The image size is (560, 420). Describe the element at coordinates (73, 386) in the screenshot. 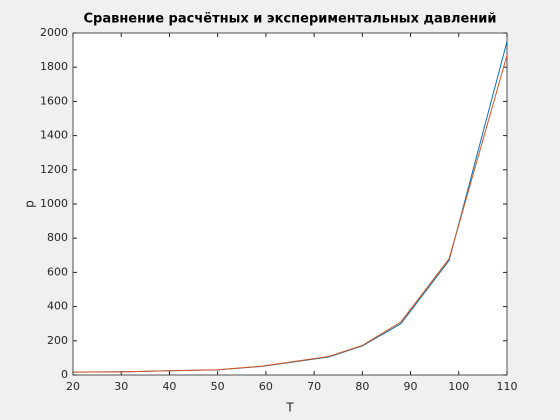

I see `x-tick-label: 20` at that location.